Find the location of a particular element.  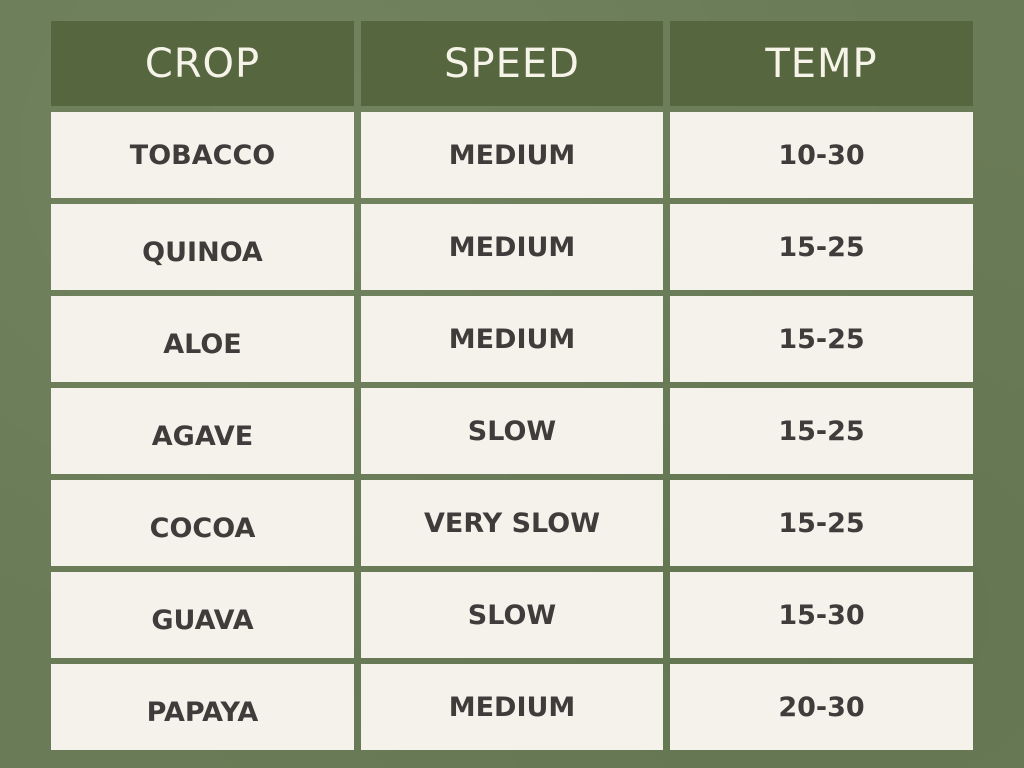

table-cell-crop: TOBACCO is located at coordinates (202, 155).